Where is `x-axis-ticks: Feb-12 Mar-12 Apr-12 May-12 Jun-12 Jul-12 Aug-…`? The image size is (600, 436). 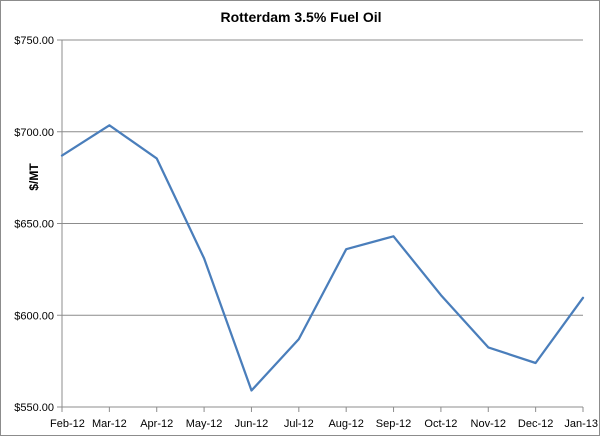 x-axis-ticks: Feb-12 Mar-12 Apr-12 May-12 Jun-12 Jul-12 Aug-… is located at coordinates (324, 418).